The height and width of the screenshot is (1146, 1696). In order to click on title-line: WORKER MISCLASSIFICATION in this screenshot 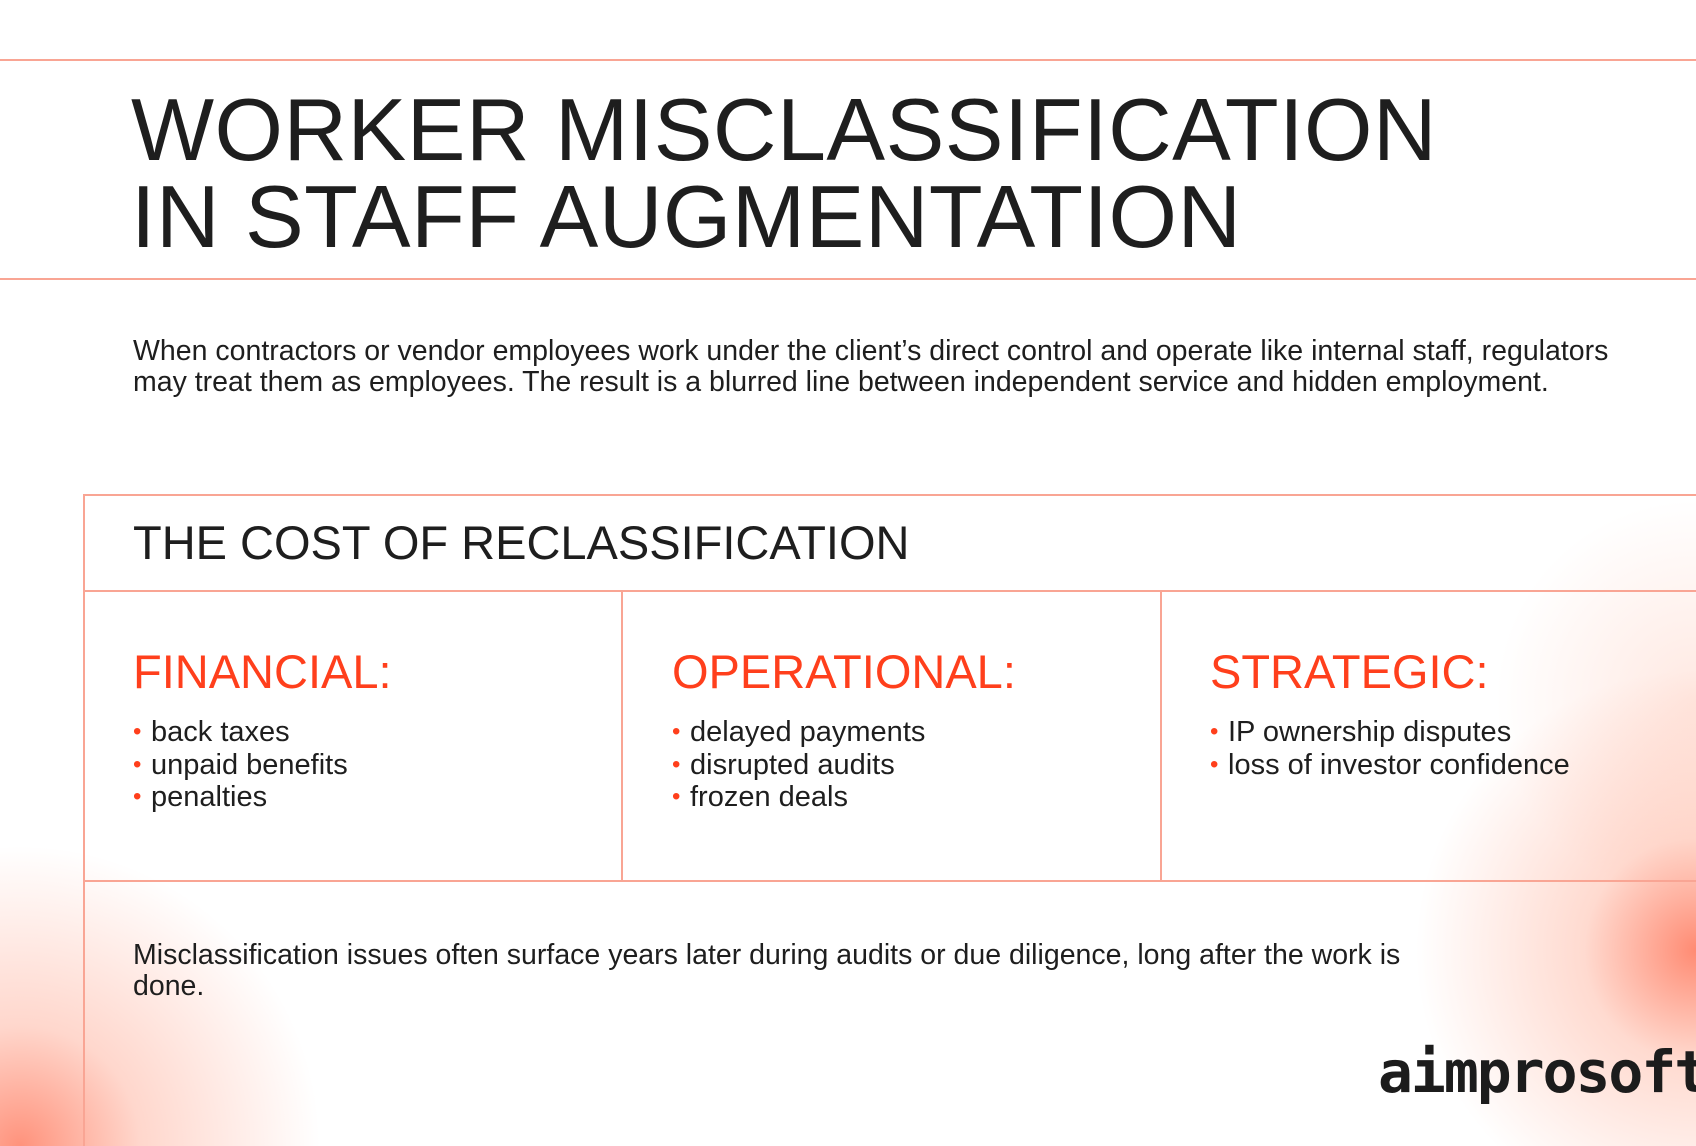, I will do `click(784, 129)`.